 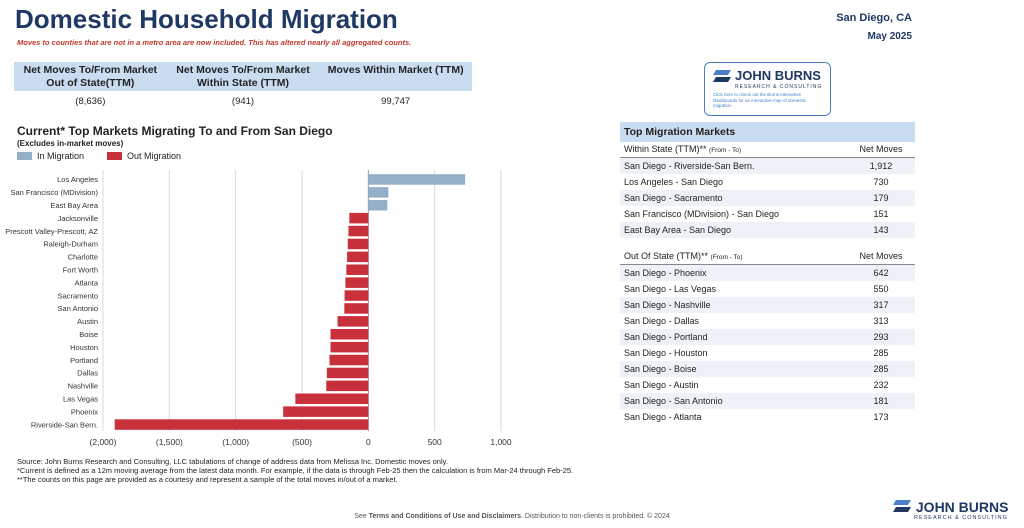 I want to click on category-label: Portland, so click(x=84, y=360).